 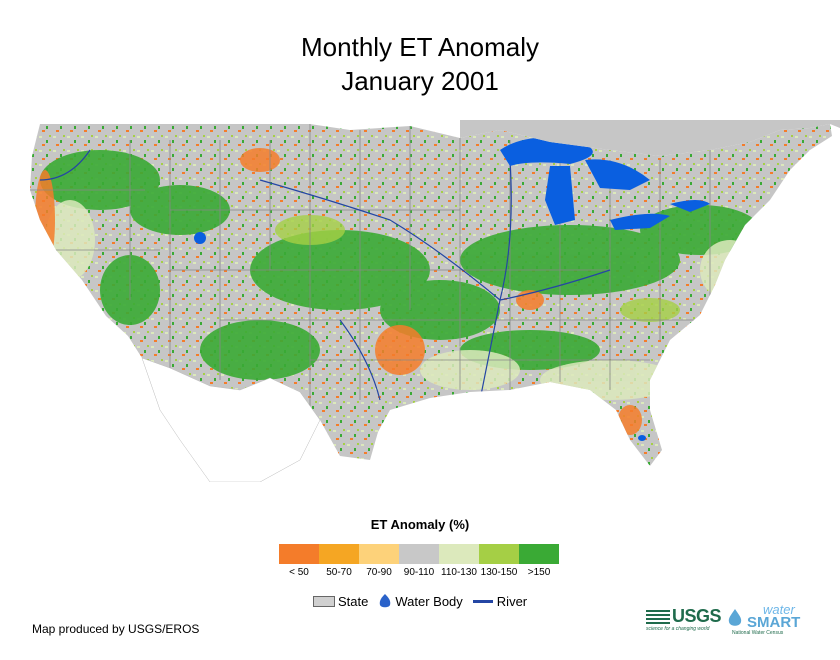 I want to click on river-line-icon, so click(x=482, y=601).